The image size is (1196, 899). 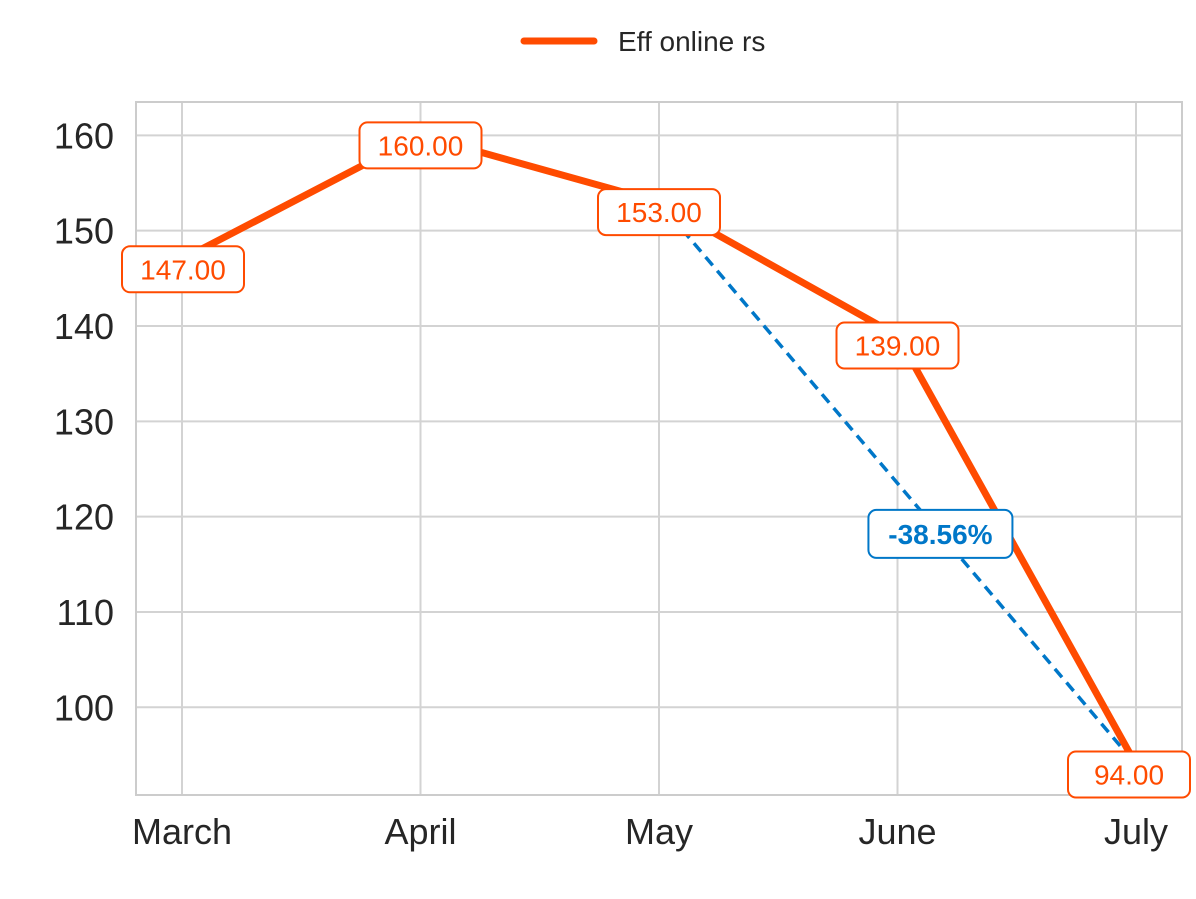 What do you see at coordinates (85, 612) in the screenshot?
I see `y-tick-label: 110` at bounding box center [85, 612].